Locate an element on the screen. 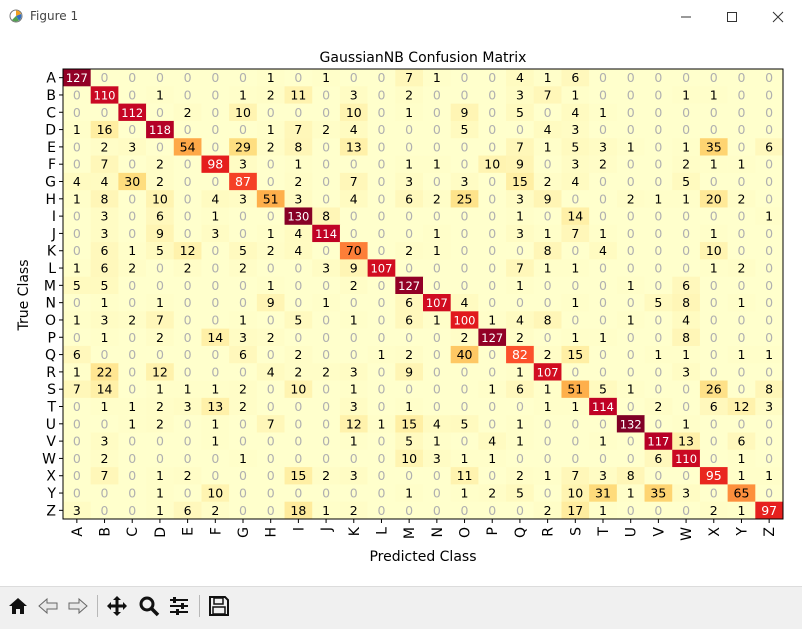  pan-move-icon is located at coordinates (117, 606).